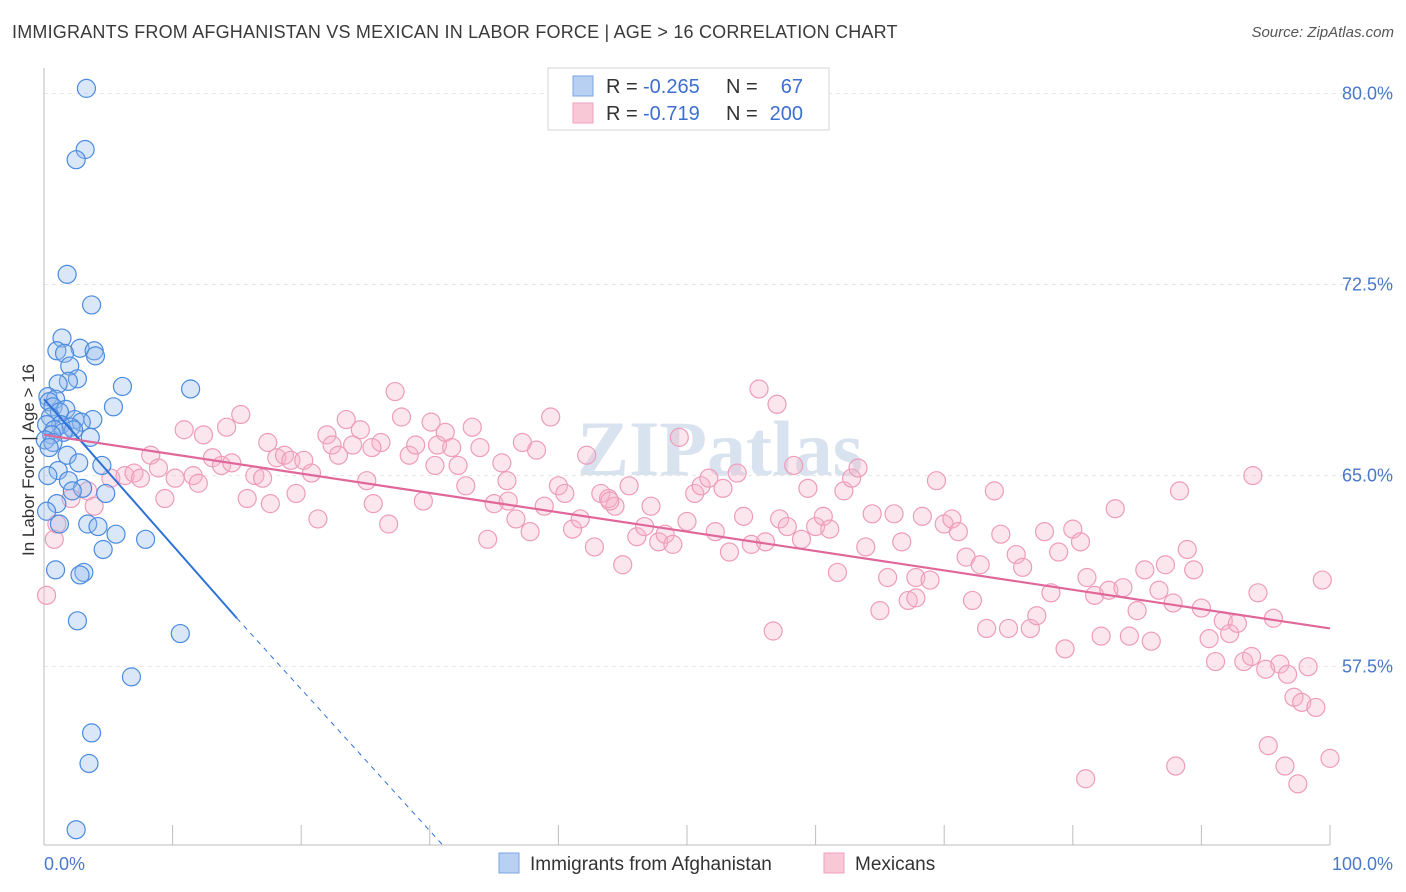 This screenshot has width=1406, height=892. What do you see at coordinates (340, 731) in the screenshot?
I see `afghanistan-trend-extension` at bounding box center [340, 731].